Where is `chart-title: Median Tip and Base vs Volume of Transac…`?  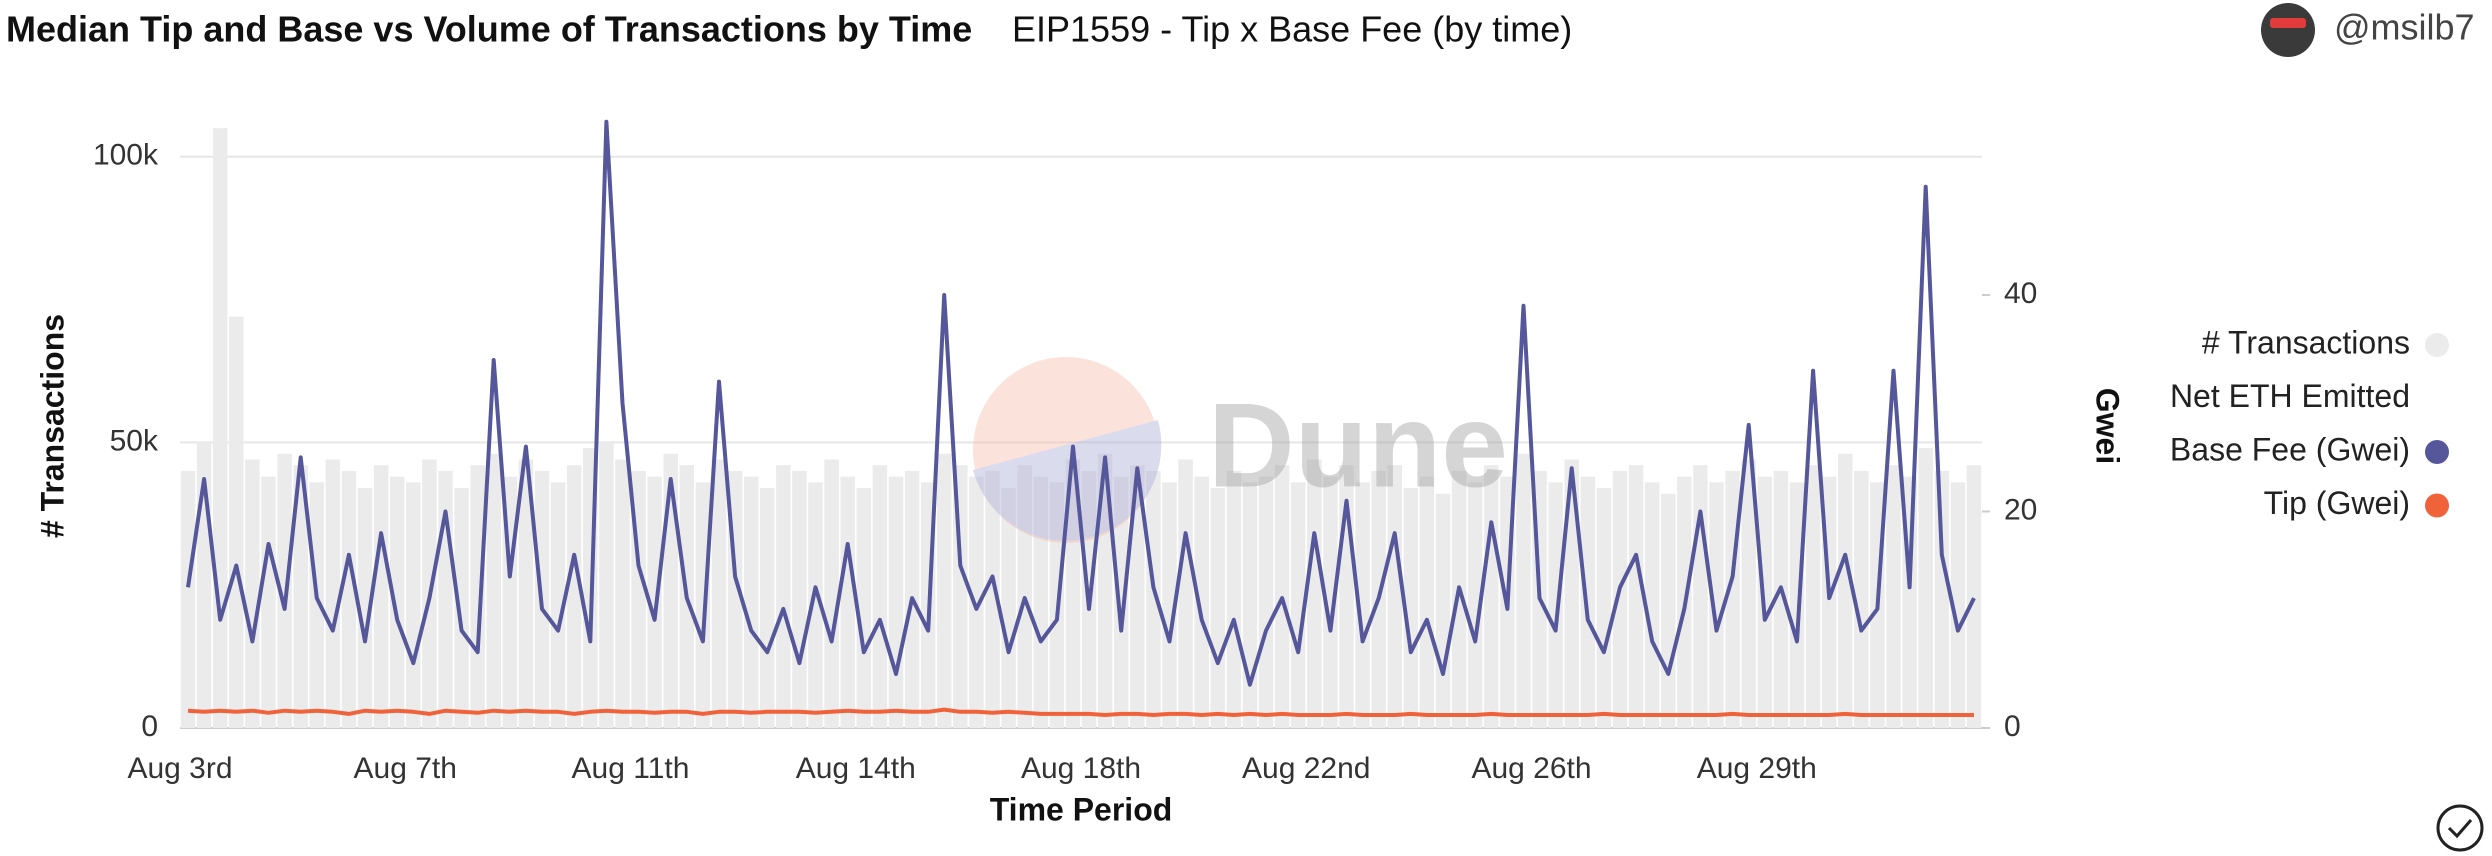 chart-title: Median Tip and Base vs Volume of Transac… is located at coordinates (489, 29).